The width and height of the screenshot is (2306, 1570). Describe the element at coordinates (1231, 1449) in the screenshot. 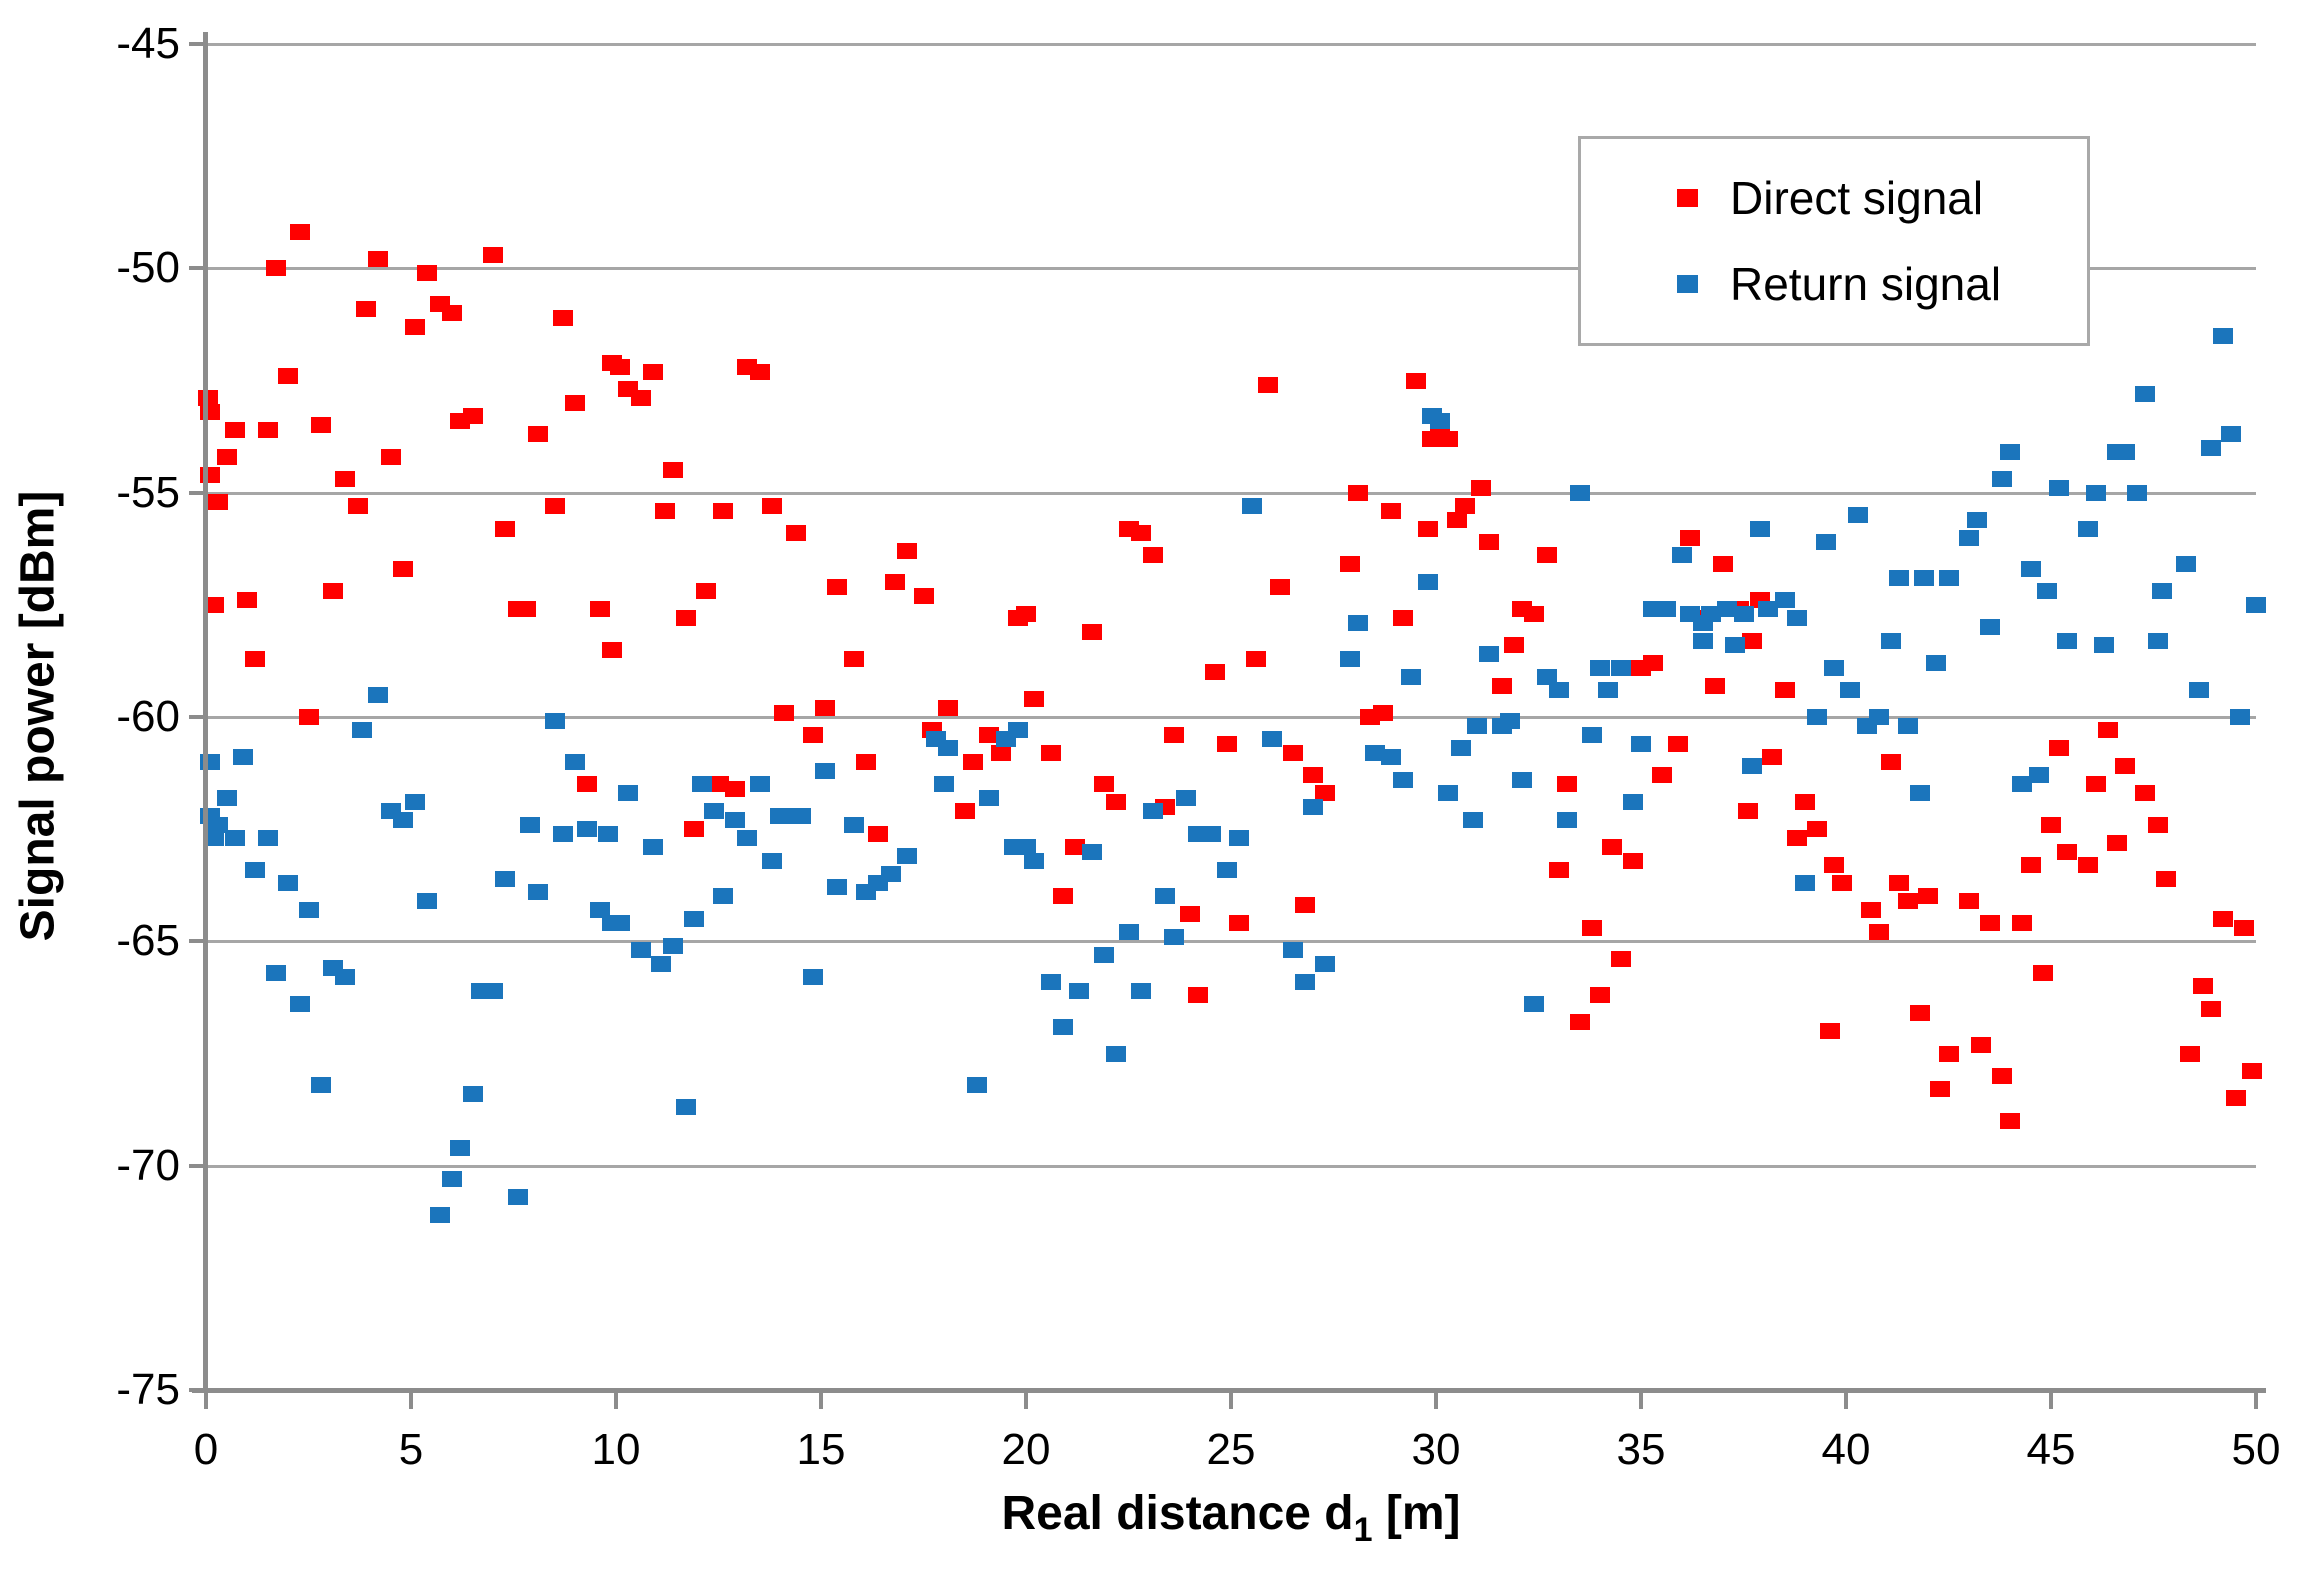

I see `x-tick-label-25: 25` at that location.